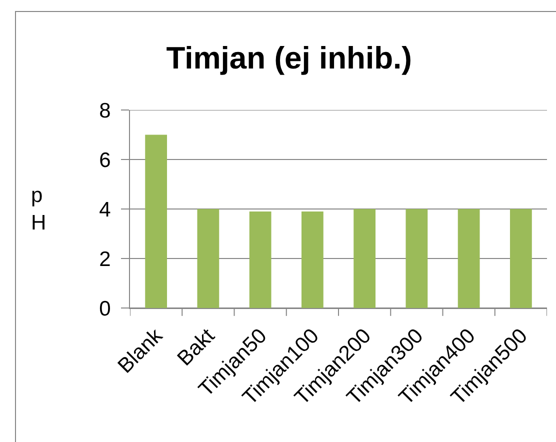 This screenshot has width=556, height=442. Describe the element at coordinates (105, 210) in the screenshot. I see `y-tick-label: 4` at that location.